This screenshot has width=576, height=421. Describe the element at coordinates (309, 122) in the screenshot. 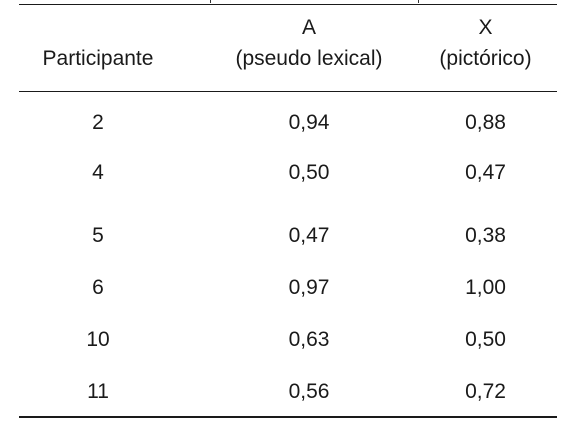

I see `cell-a: 0,94` at that location.